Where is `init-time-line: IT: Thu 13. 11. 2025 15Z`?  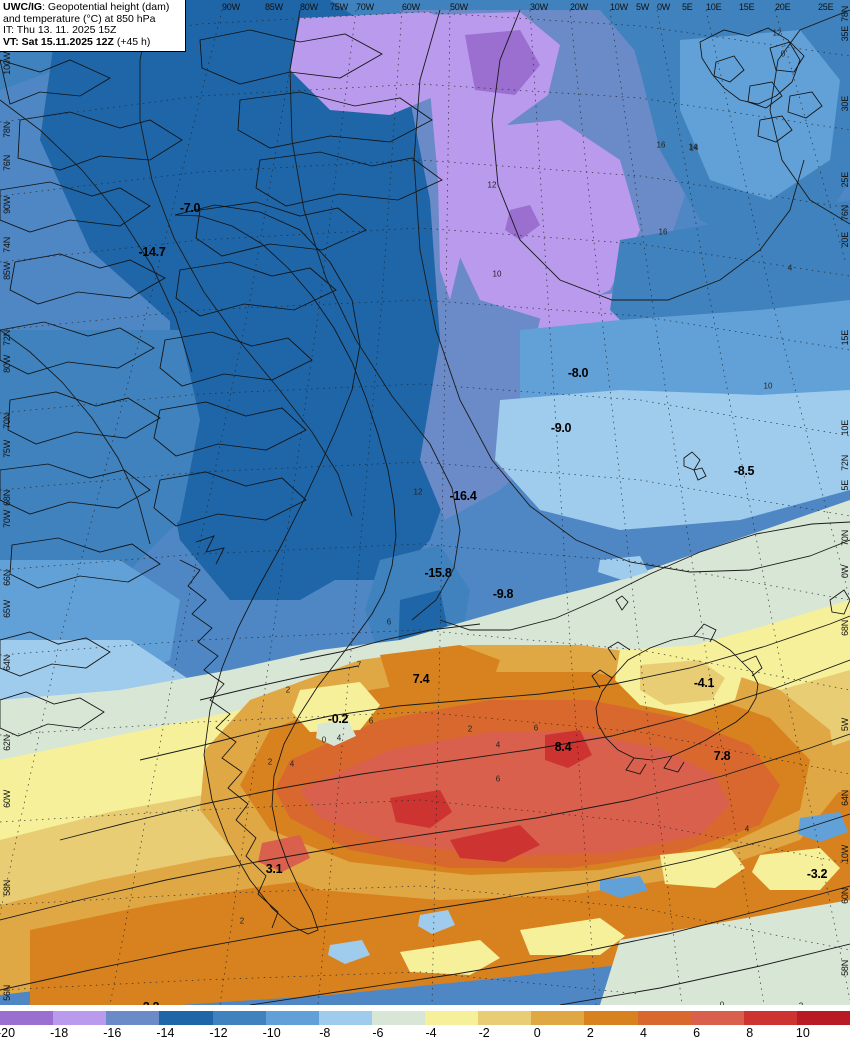
init-time-line: IT: Thu 13. 11. 2025 15Z is located at coordinates (60, 30).